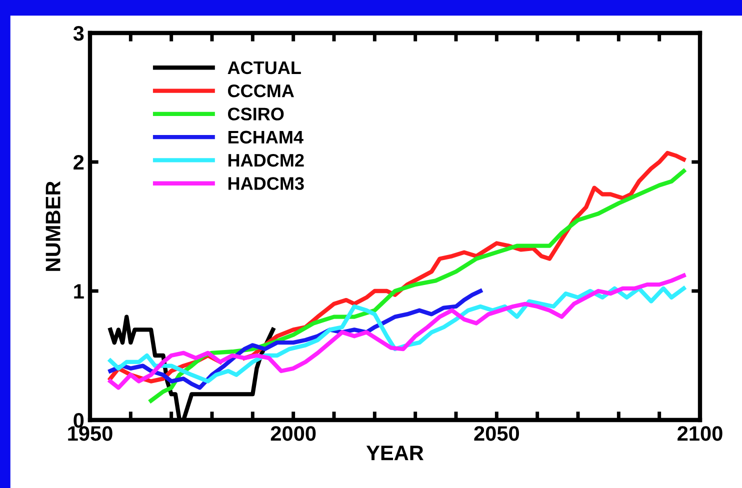 This screenshot has width=742, height=488. What do you see at coordinates (395, 453) in the screenshot?
I see `x-axis-title: YEAR` at bounding box center [395, 453].